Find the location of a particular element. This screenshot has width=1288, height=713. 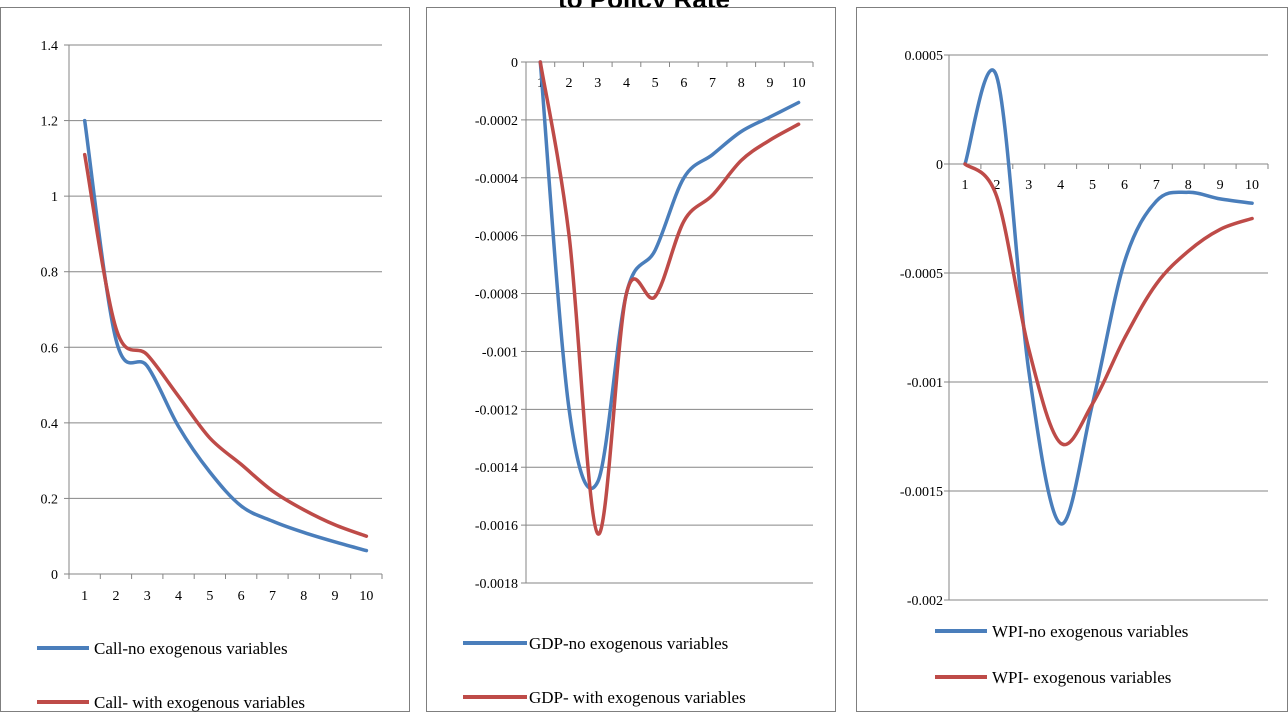

y-tick-label: -0.0006 is located at coordinates (496, 237).